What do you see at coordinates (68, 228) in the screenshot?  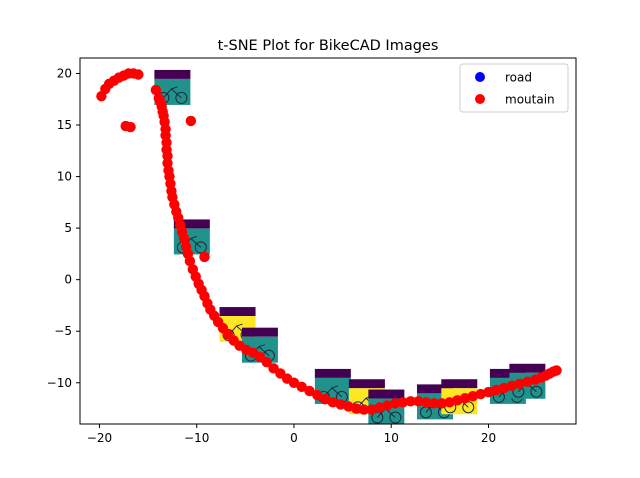 I see `y-tick-label: 5` at bounding box center [68, 228].